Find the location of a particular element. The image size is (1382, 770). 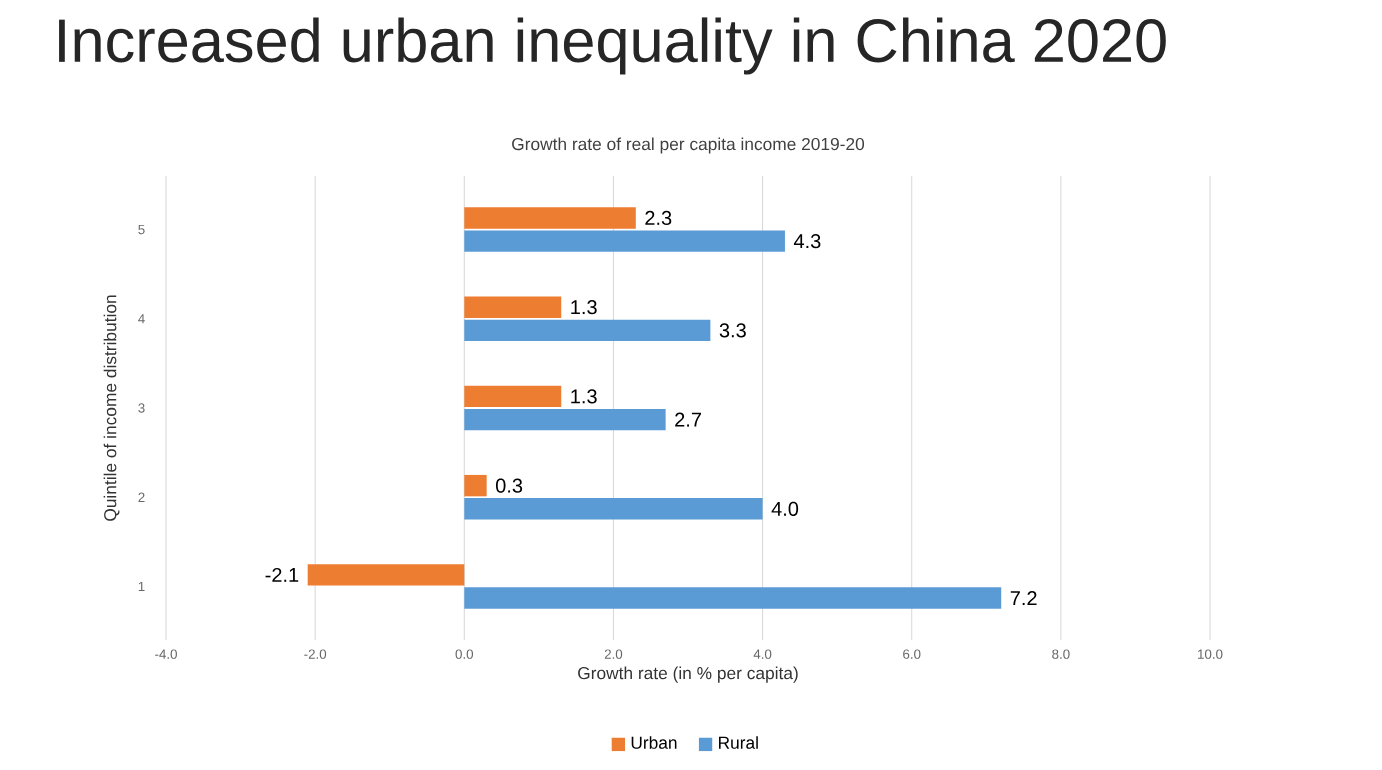

data-label: 2.3 is located at coordinates (658, 218).